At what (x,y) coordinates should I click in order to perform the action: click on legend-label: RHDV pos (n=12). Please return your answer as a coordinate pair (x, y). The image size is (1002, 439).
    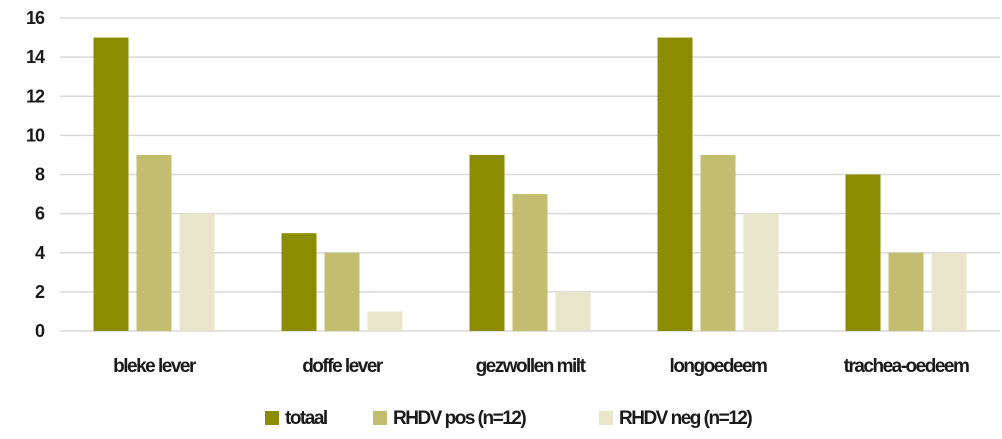
    Looking at the image, I should click on (459, 418).